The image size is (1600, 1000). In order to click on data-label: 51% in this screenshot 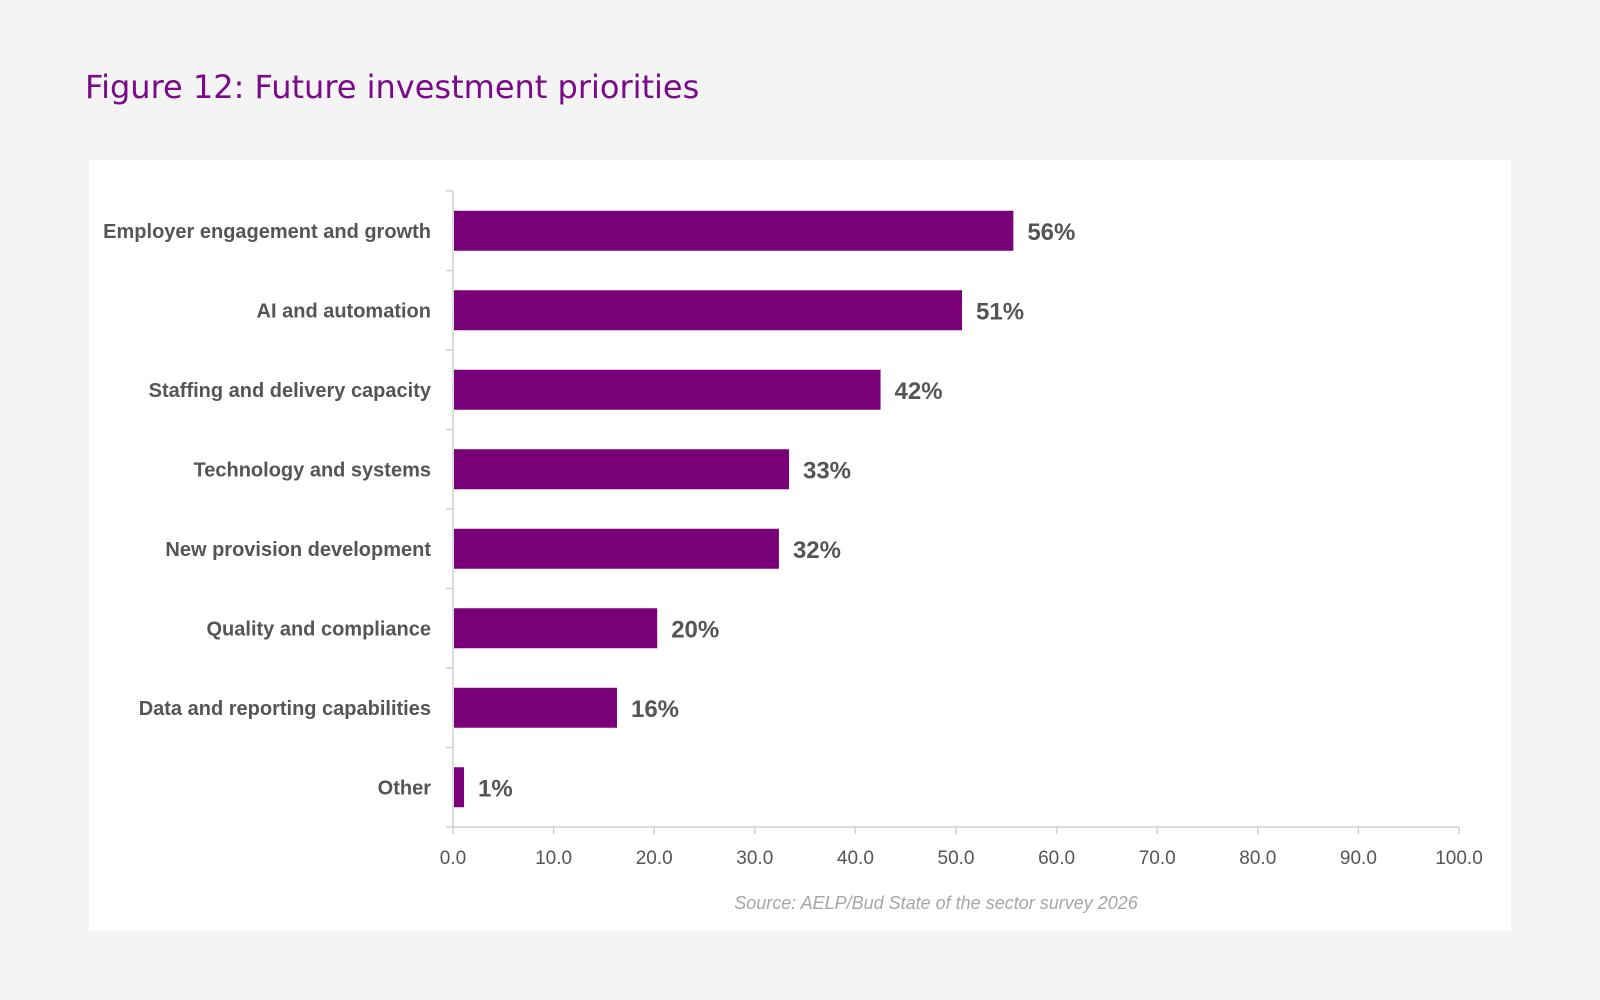, I will do `click(1000, 311)`.